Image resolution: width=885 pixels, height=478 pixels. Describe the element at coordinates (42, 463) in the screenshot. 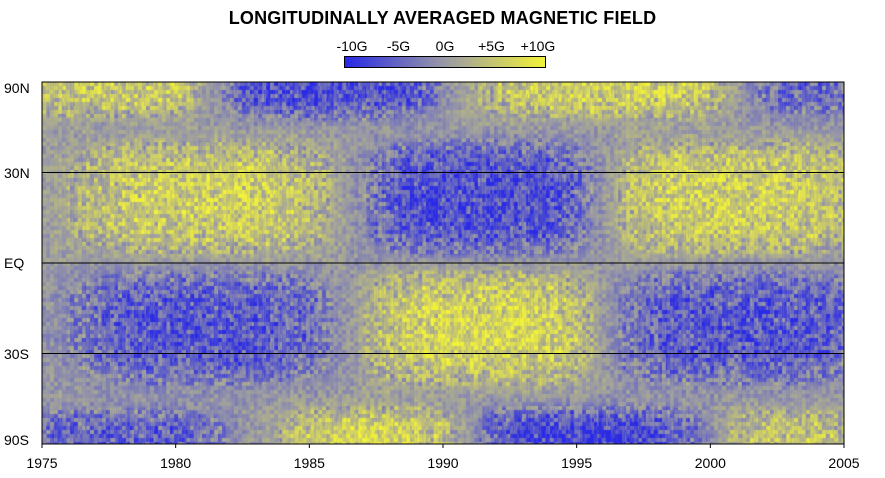

I see `x-tick-label: 1975` at that location.